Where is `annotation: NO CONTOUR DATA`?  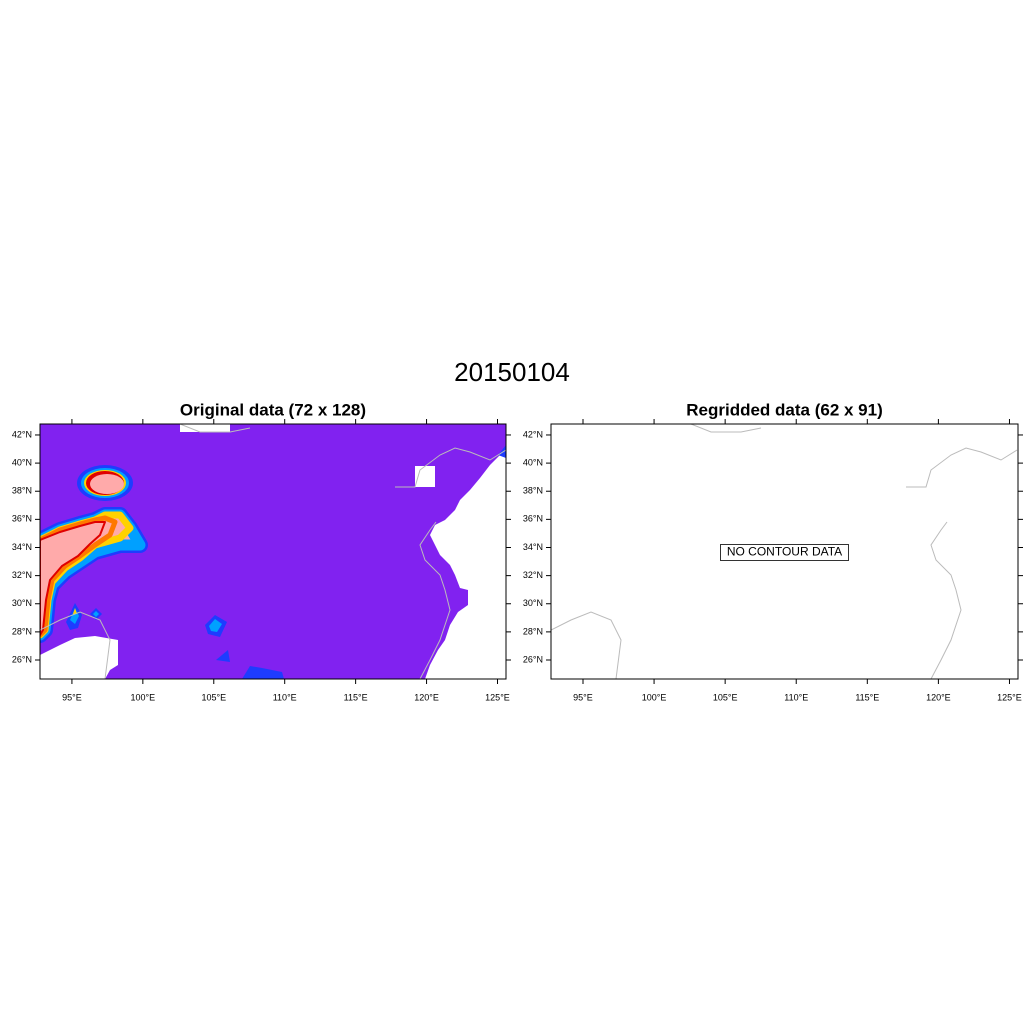
annotation: NO CONTOUR DATA is located at coordinates (784, 552).